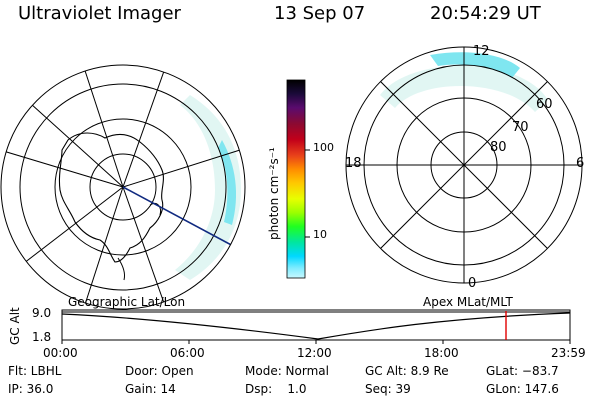 The height and width of the screenshot is (400, 600). Describe the element at coordinates (15, 326) in the screenshot. I see `timeline-ylabel: GC Alt` at that location.